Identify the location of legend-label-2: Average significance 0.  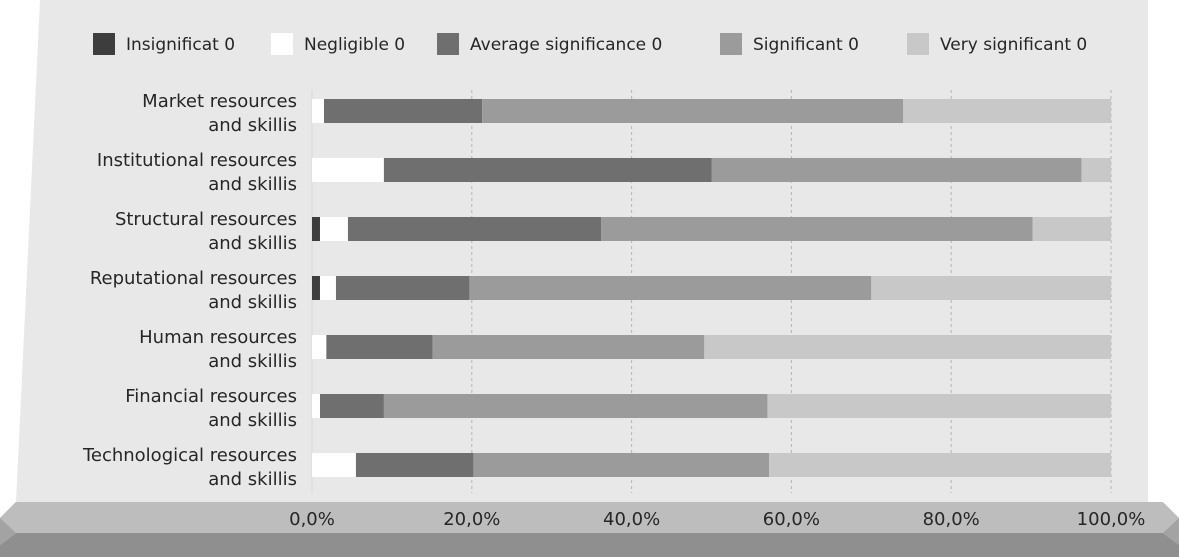
(566, 45).